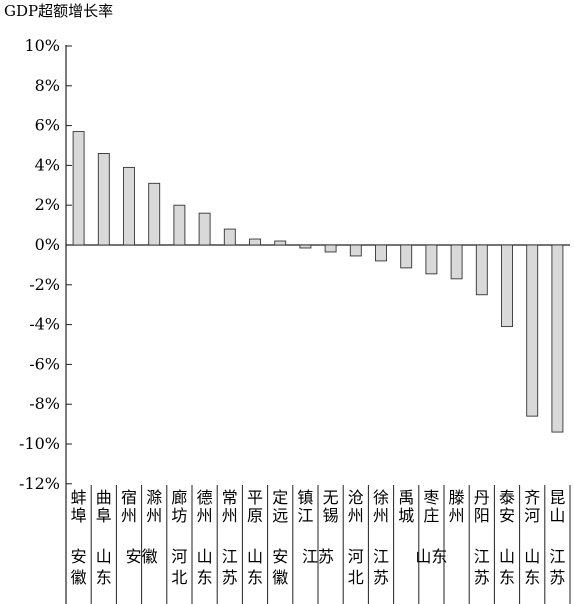 The height and width of the screenshot is (604, 574). What do you see at coordinates (406, 506) in the screenshot?
I see `category-label: 禹城` at bounding box center [406, 506].